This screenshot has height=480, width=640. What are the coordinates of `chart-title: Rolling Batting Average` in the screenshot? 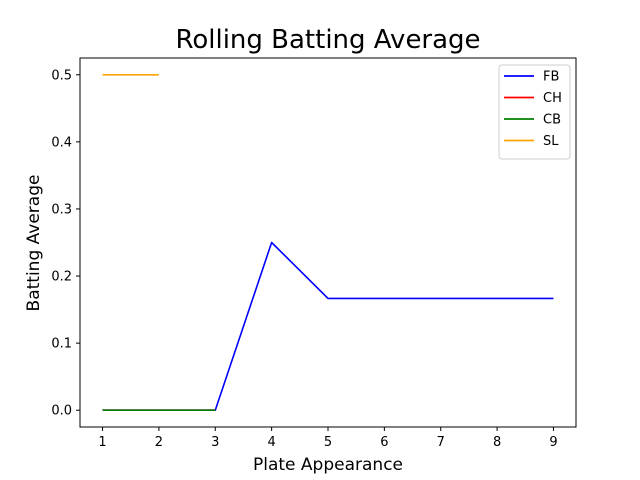 It's located at (327, 40).